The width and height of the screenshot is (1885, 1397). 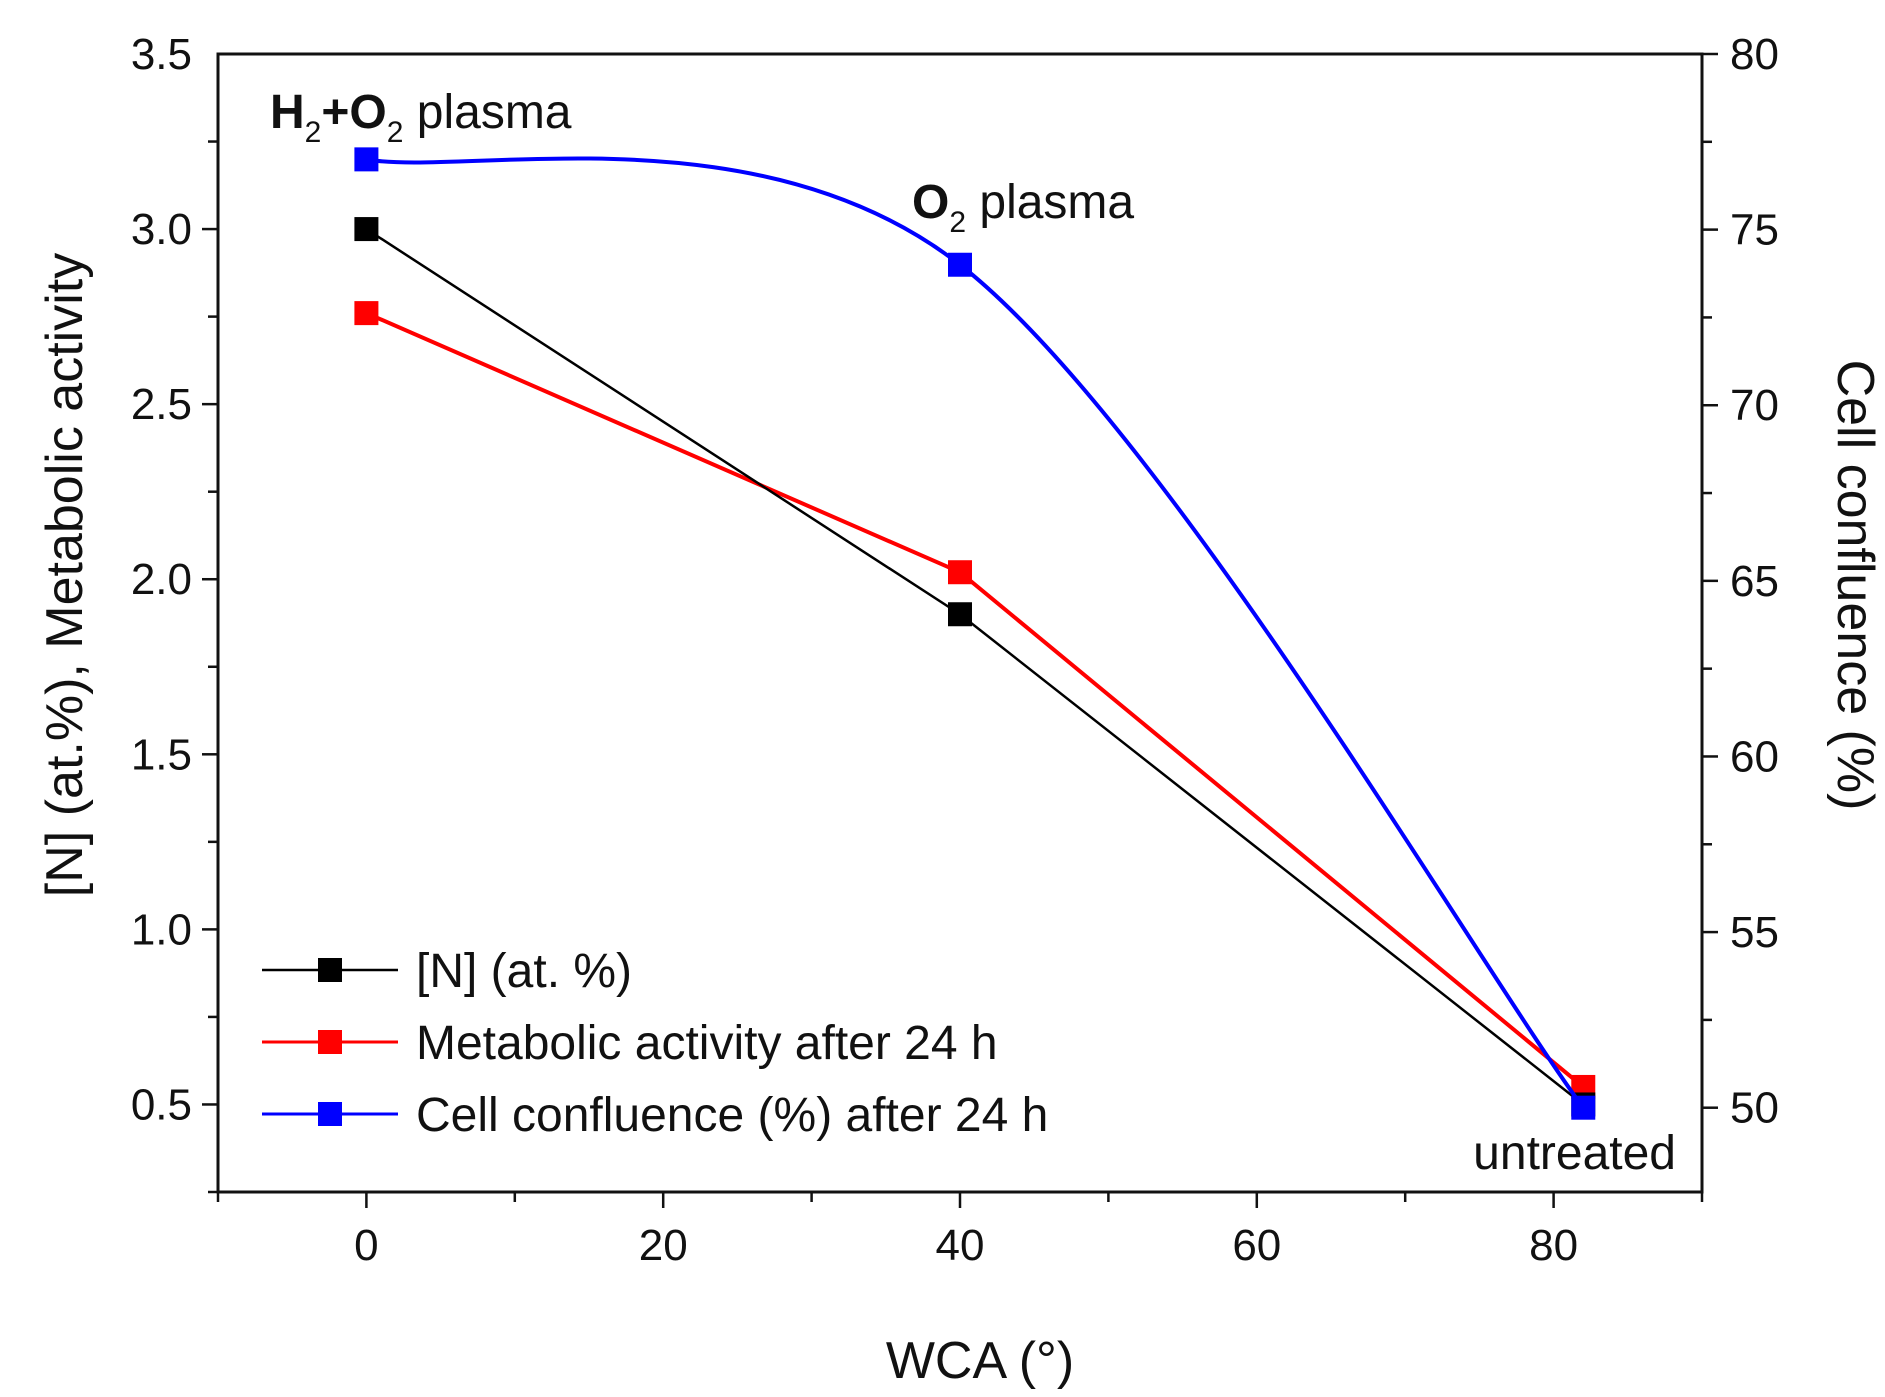 What do you see at coordinates (353, 112) in the screenshot?
I see `annotation-h2-plus-o: +O` at bounding box center [353, 112].